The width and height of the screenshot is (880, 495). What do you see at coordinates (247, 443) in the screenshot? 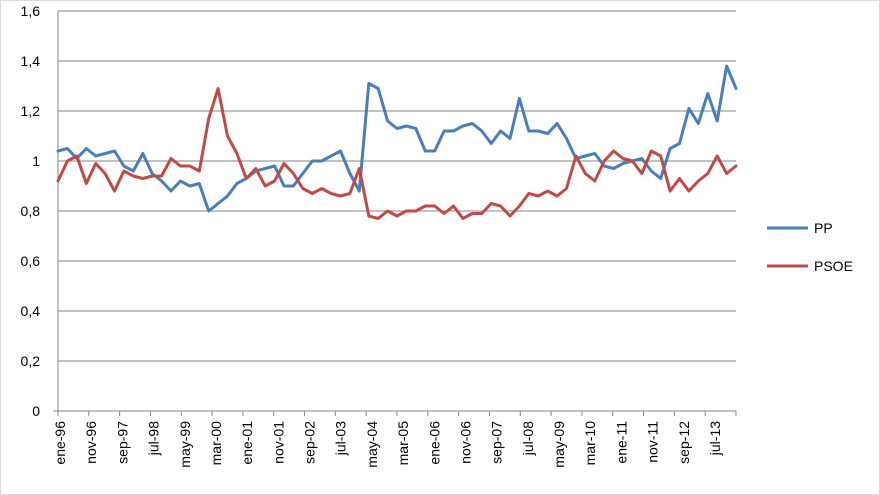
I see `x-tick-label: ene-01` at bounding box center [247, 443].